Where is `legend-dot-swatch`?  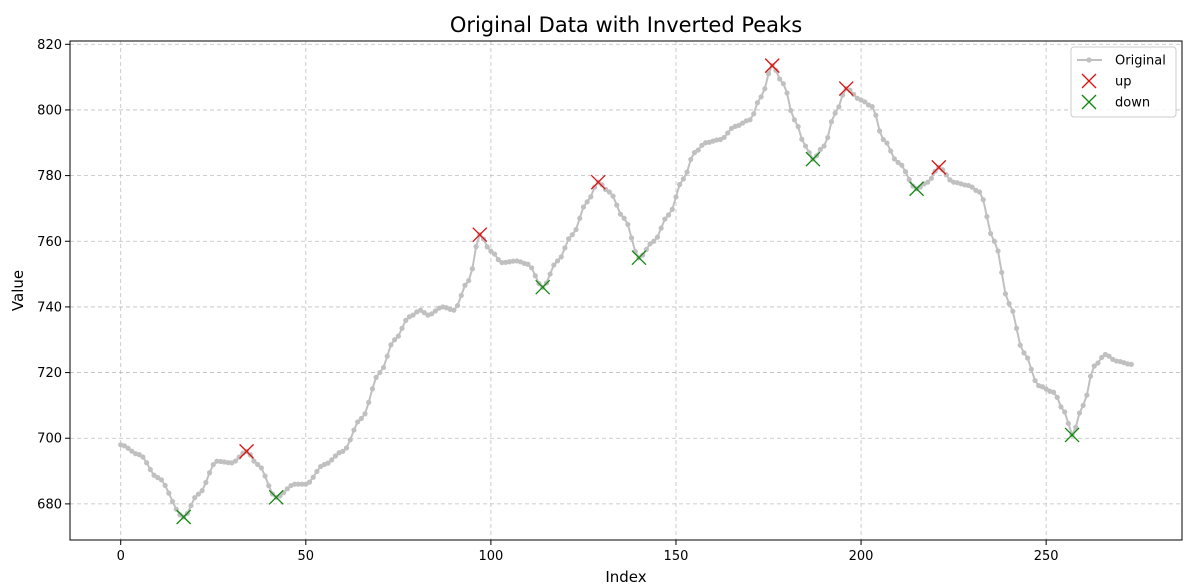 legend-dot-swatch is located at coordinates (1089, 60).